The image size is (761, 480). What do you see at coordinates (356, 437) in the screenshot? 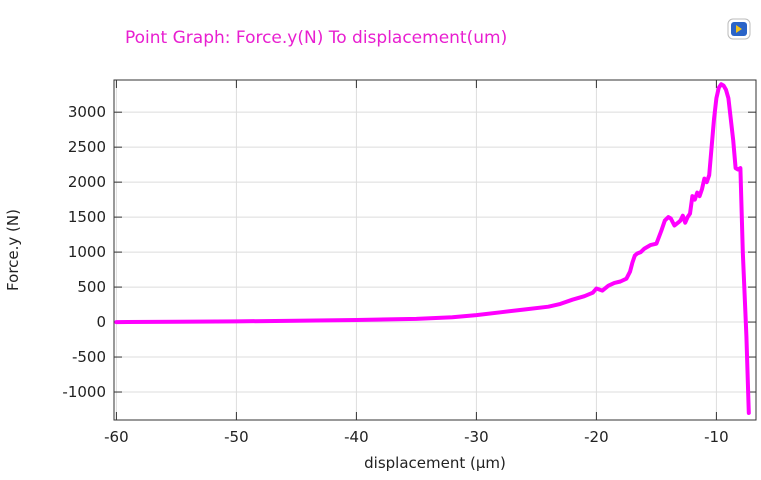
I see `x-tick-label: -40` at bounding box center [356, 437].